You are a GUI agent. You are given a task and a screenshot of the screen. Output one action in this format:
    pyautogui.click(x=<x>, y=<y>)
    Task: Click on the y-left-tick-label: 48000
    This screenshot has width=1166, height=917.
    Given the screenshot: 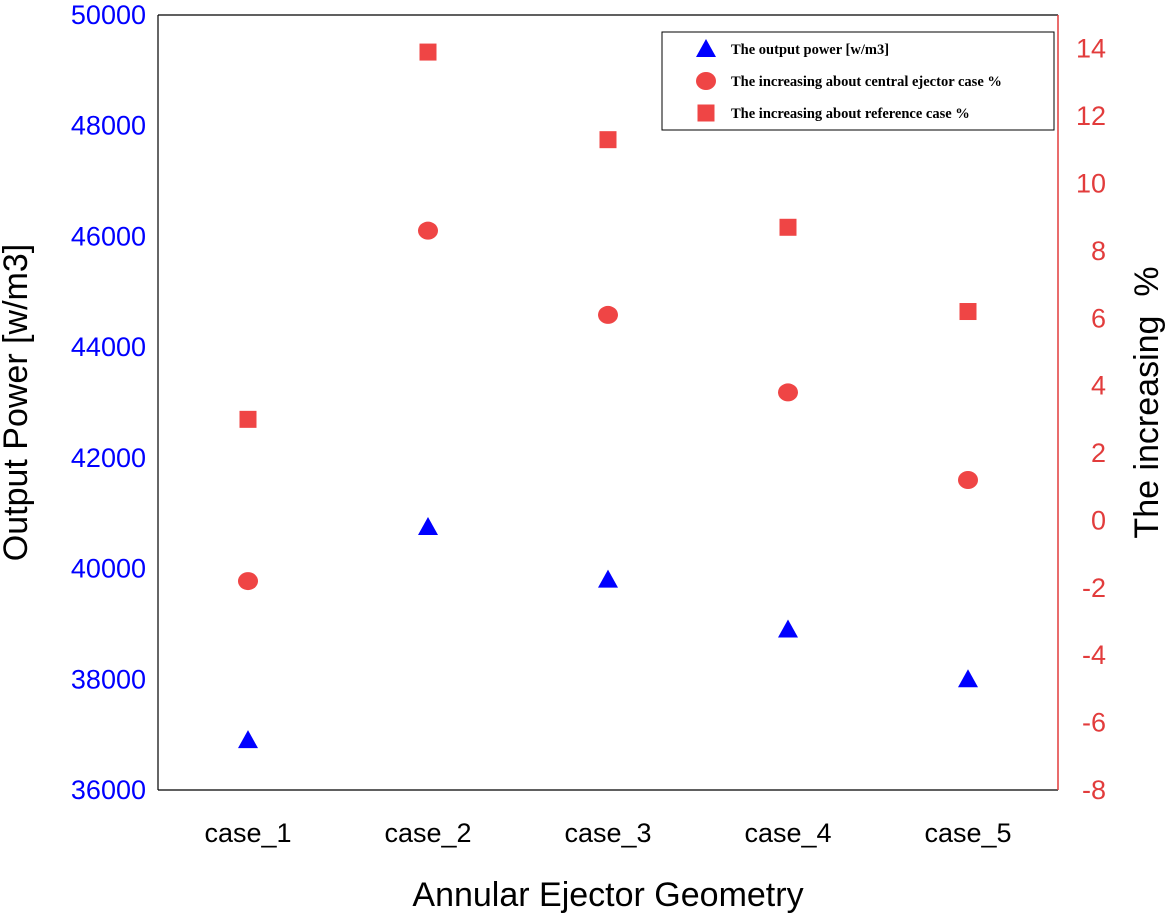 What is the action you would take?
    pyautogui.click(x=108, y=126)
    